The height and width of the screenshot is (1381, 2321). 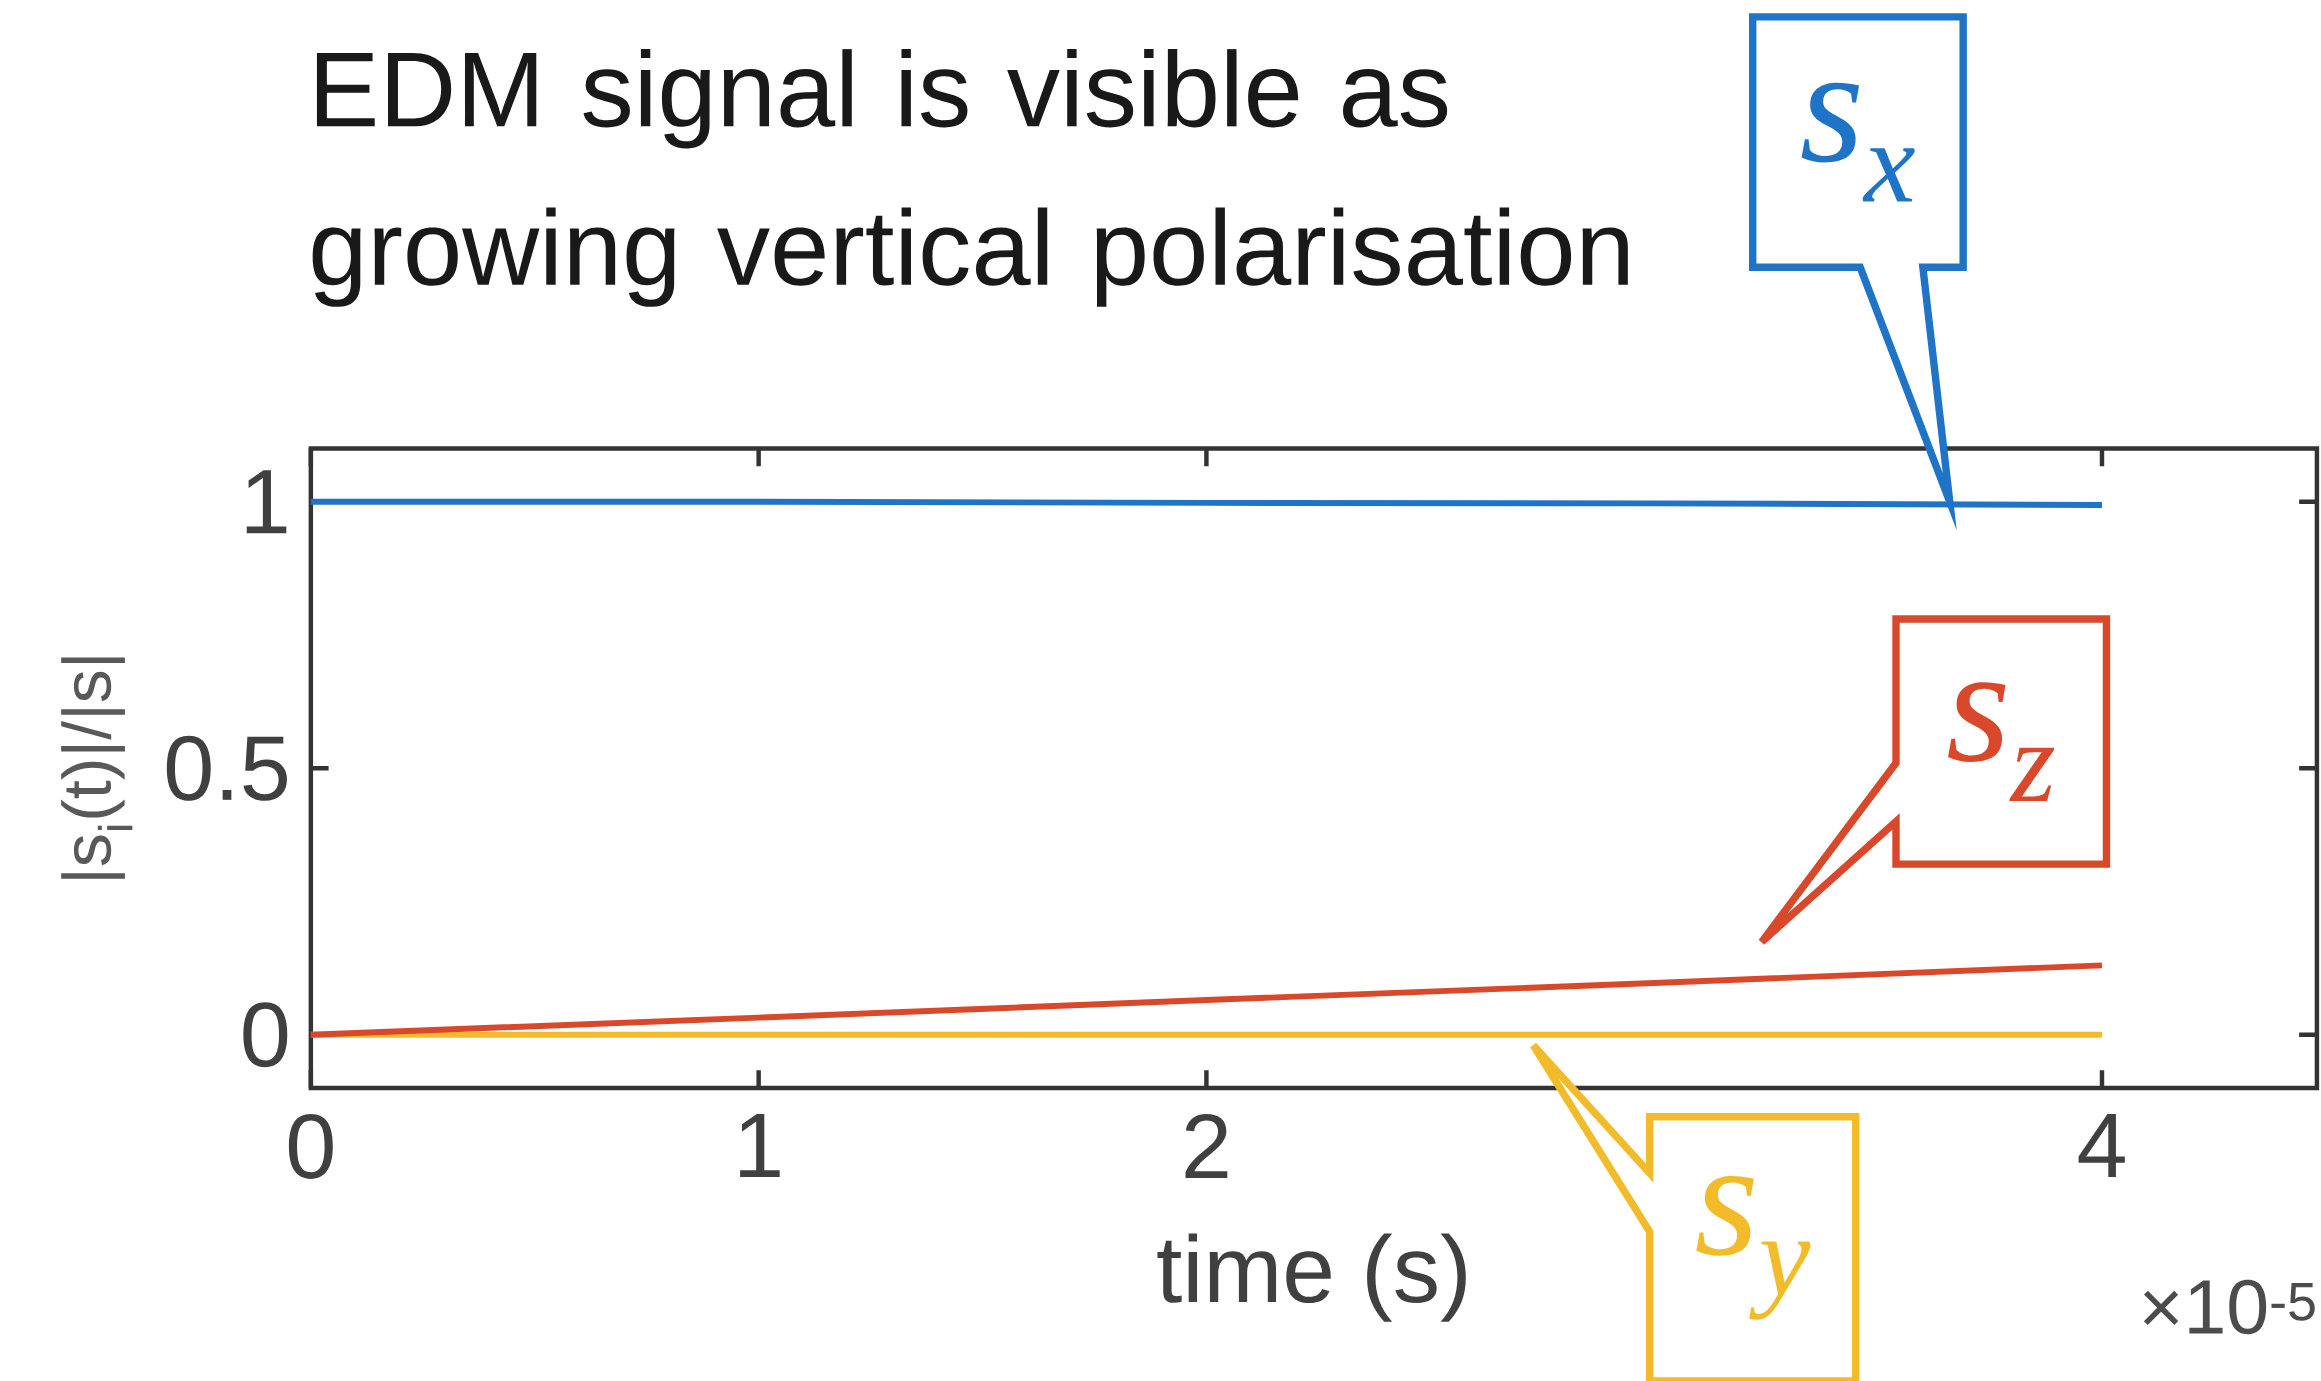 What do you see at coordinates (265, 1035) in the screenshot?
I see `y-tick-label: 0` at bounding box center [265, 1035].